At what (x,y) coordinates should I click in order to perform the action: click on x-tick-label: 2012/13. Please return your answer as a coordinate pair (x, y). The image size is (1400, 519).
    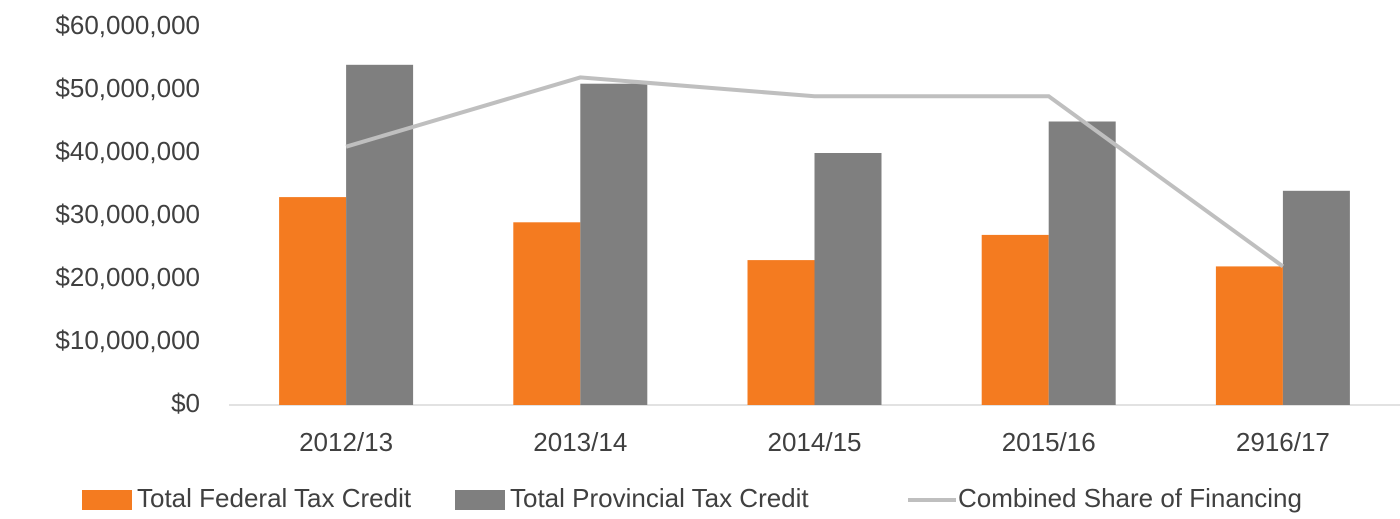
    Looking at the image, I should click on (346, 442).